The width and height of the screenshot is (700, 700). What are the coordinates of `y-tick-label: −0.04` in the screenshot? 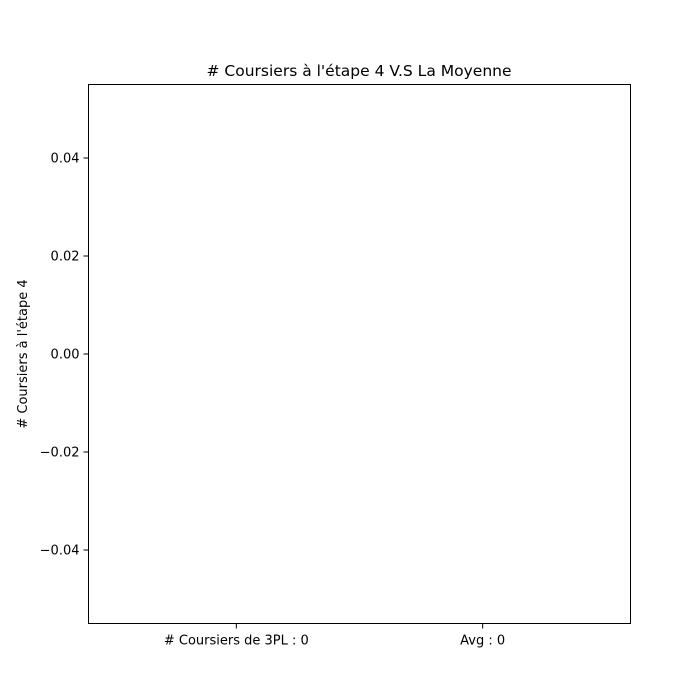 It's located at (60, 551).